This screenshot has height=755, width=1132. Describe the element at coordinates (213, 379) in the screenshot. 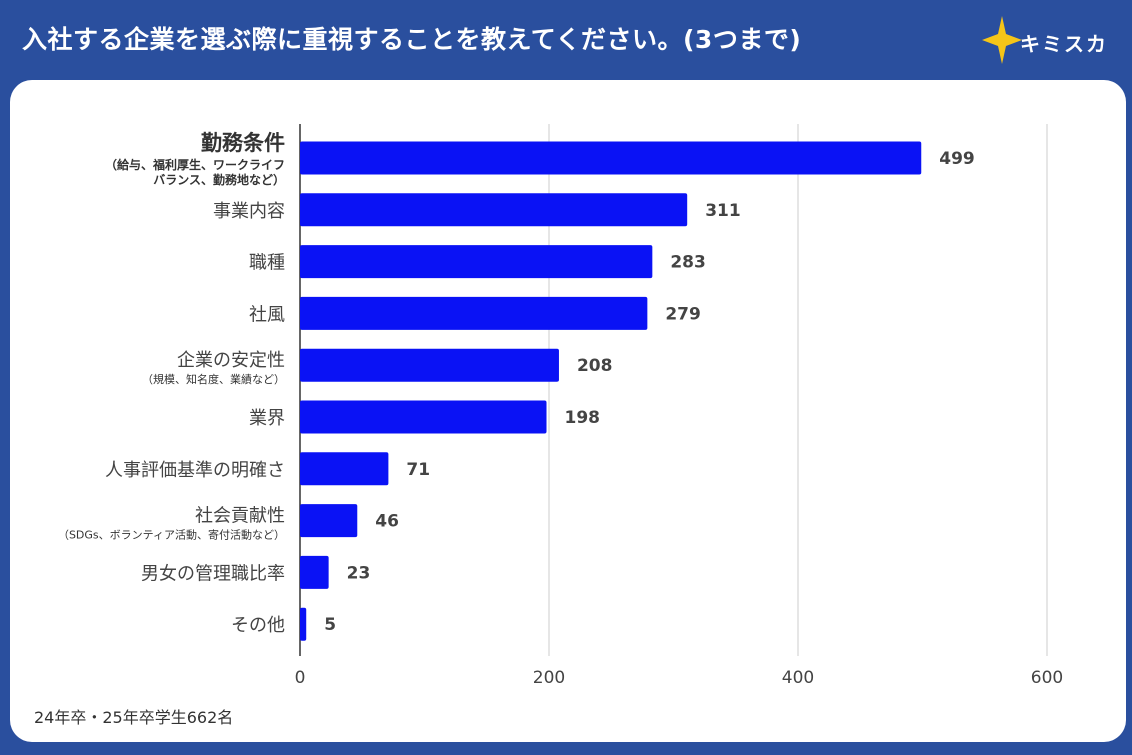

I see `category-sublabel: （規模、知名度、業績など）` at that location.